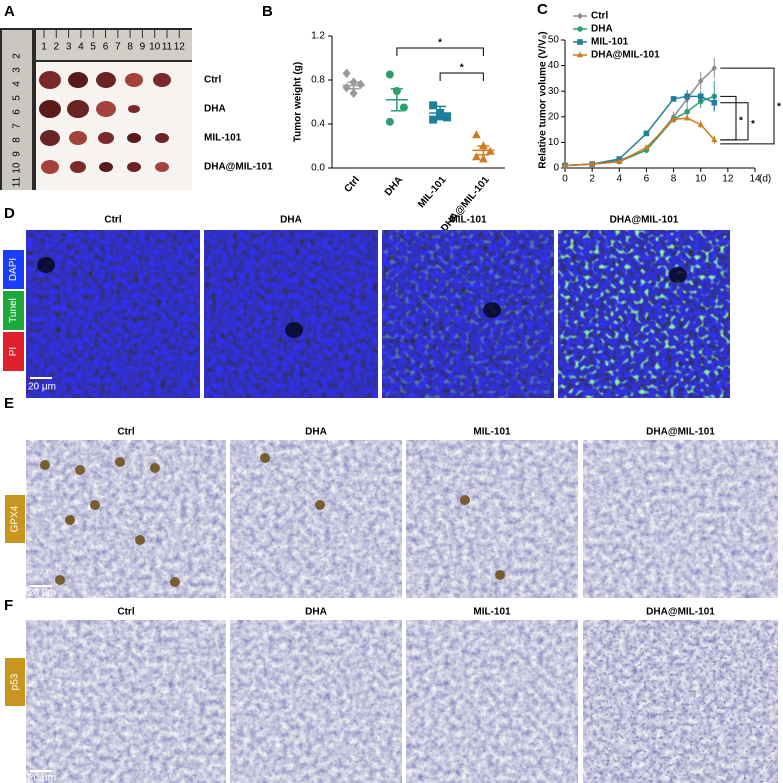 Image resolution: width=783 pixels, height=783 pixels. Describe the element at coordinates (599, 16) in the screenshot. I see `legend-label: Ctrl` at that location.